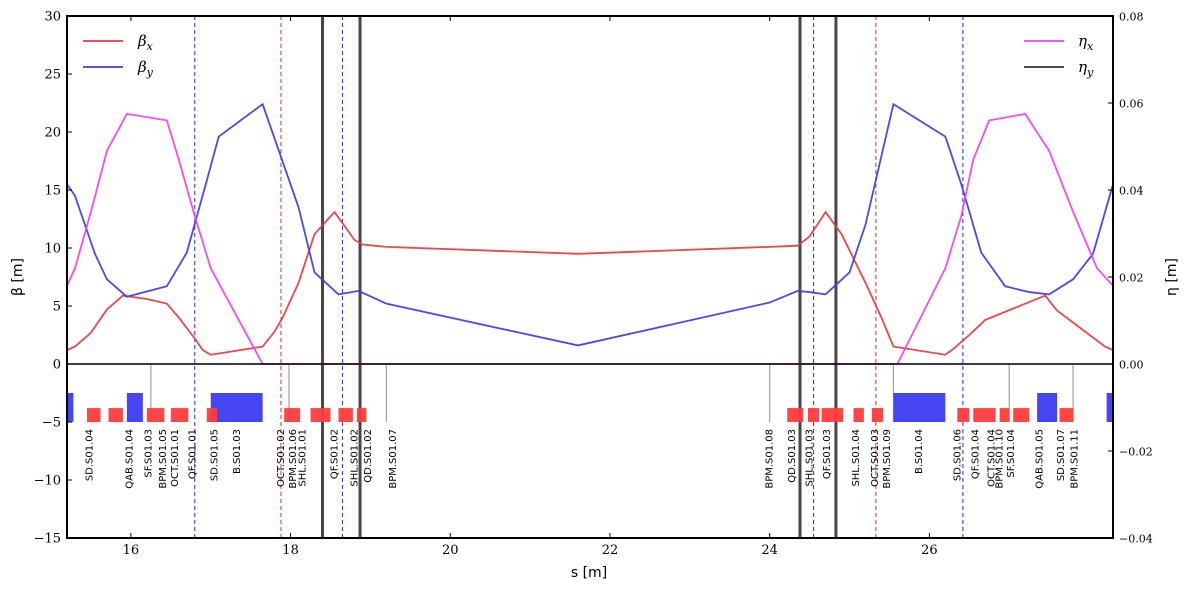 Image resolution: width=1189 pixels, height=590 pixels. What do you see at coordinates (1131, 17) in the screenshot?
I see `right-y-tick-label: 0.08` at bounding box center [1131, 17].